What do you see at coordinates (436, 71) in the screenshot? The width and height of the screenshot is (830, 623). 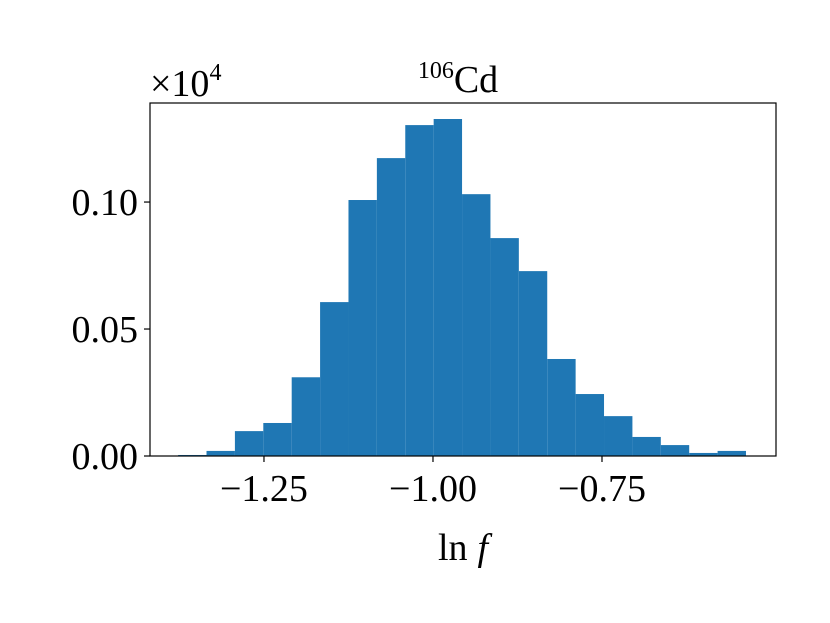 I see `title-superscript: 106` at bounding box center [436, 71].